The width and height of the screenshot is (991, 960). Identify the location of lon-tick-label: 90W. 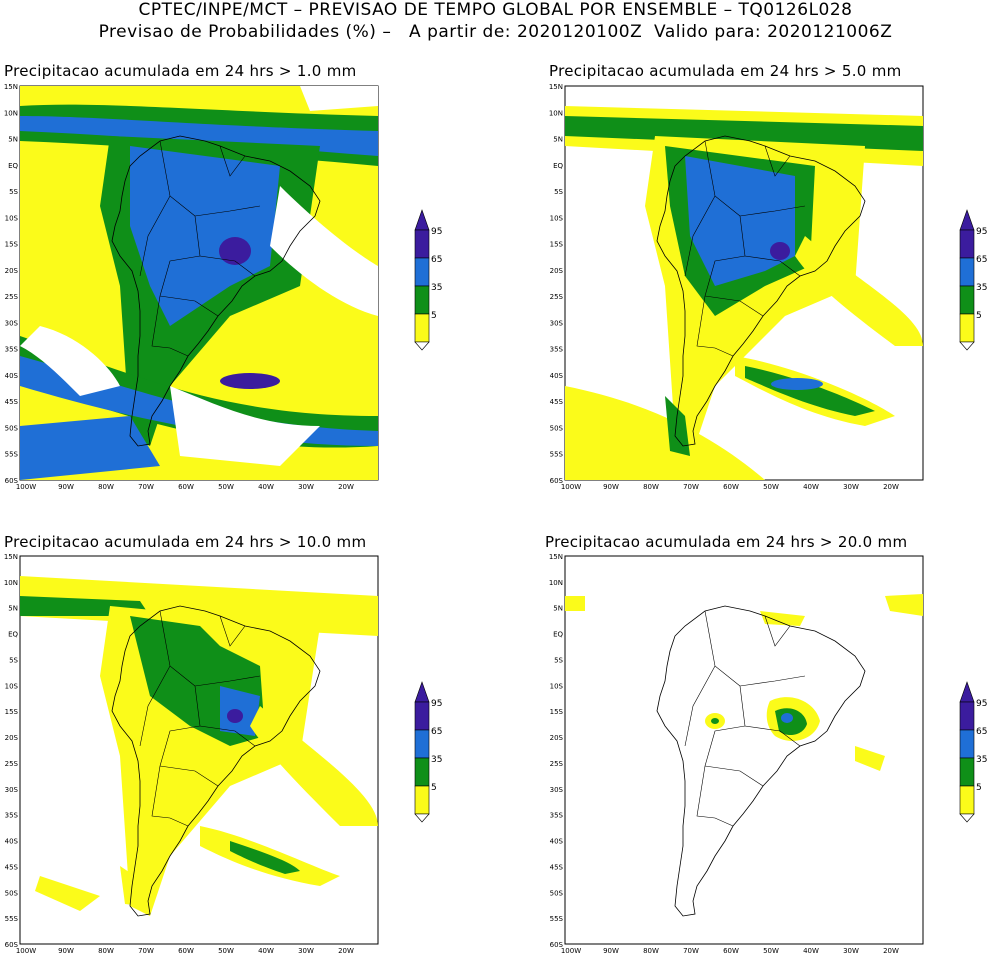
(66, 951).